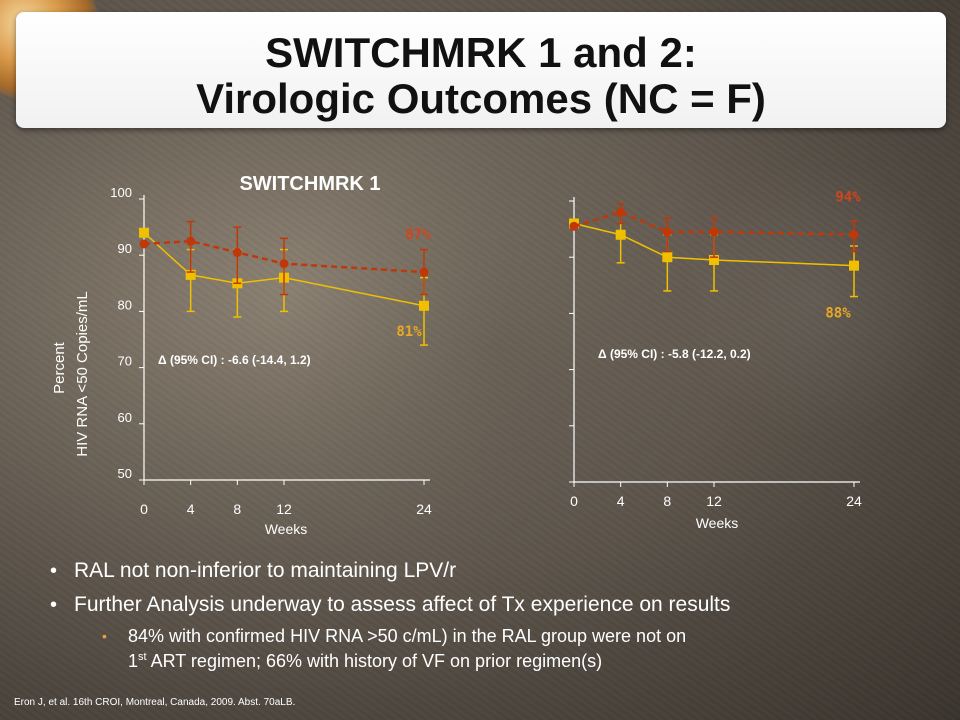 The height and width of the screenshot is (720, 960). What do you see at coordinates (125, 417) in the screenshot?
I see `chart1-y-tick-label: 60` at bounding box center [125, 417].